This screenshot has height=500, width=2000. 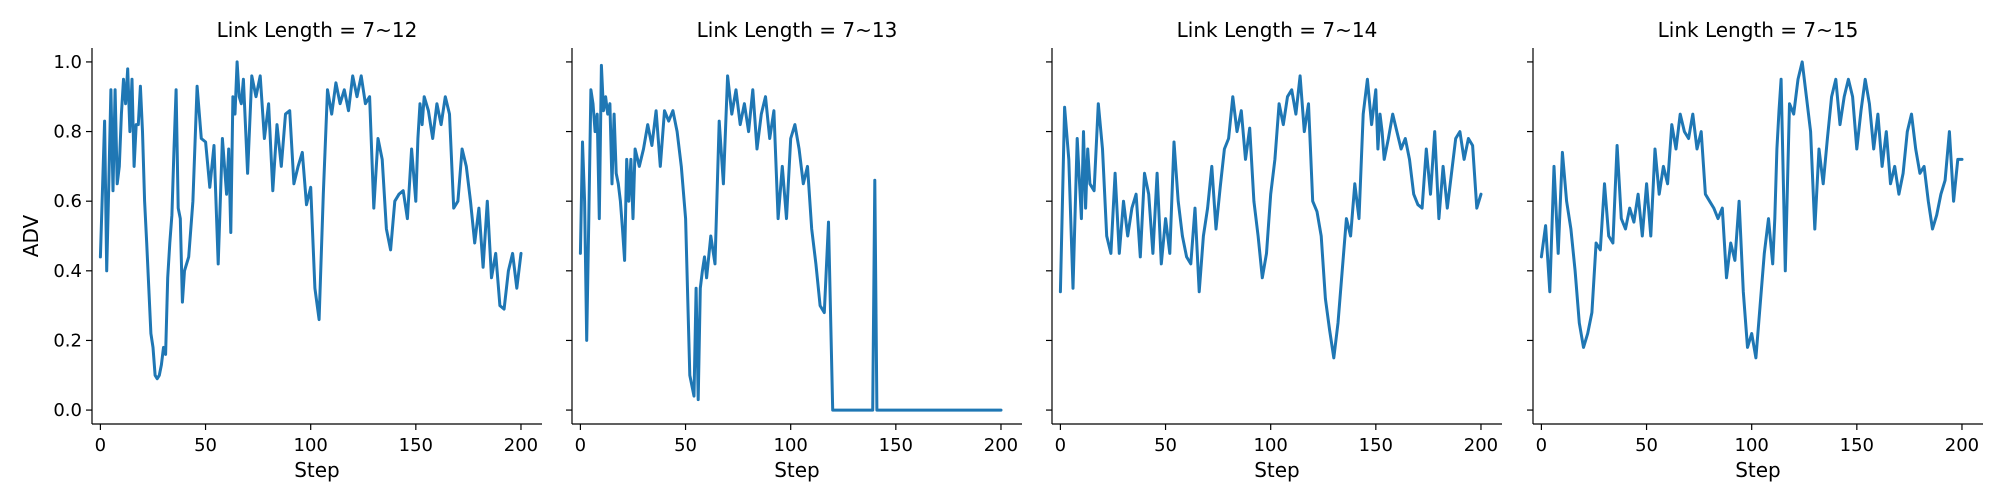 What do you see at coordinates (1277, 30) in the screenshot?
I see `panel-title: Link Length = 7~14` at bounding box center [1277, 30].